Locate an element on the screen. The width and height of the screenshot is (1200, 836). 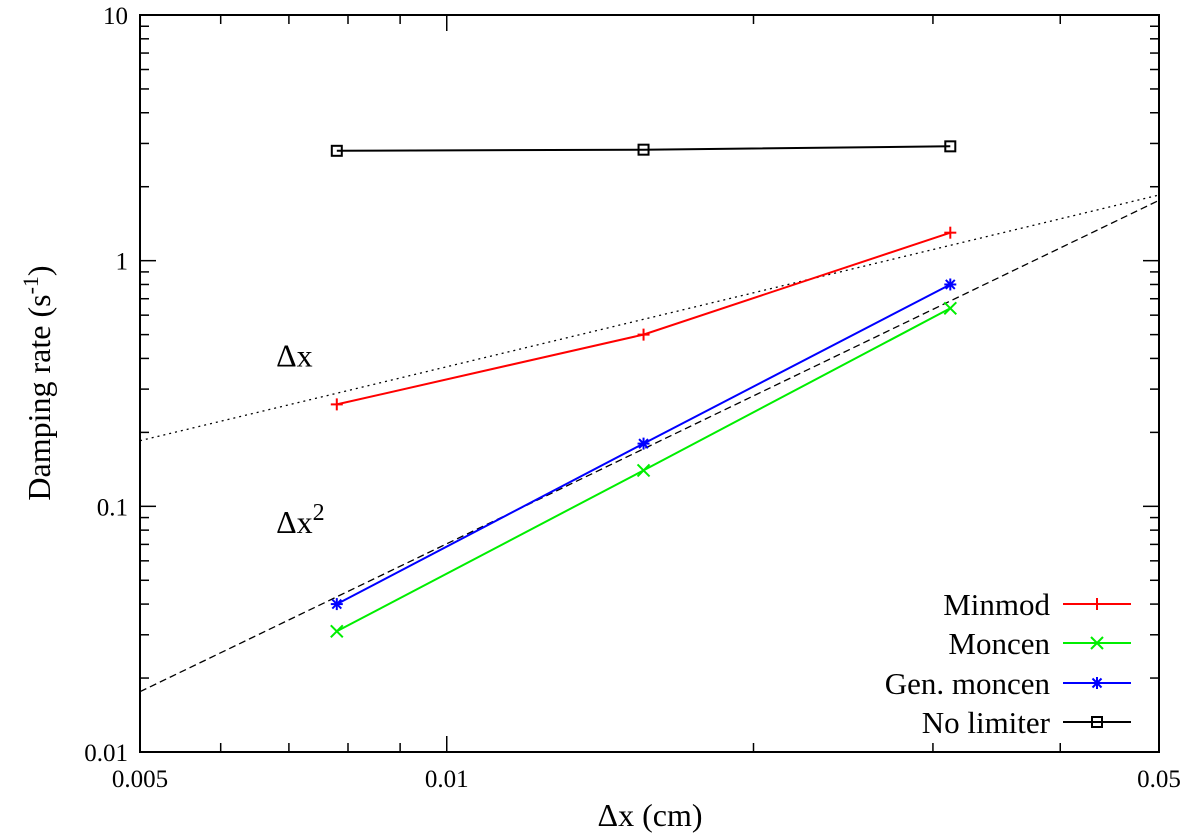
x-tick-label: 0.01 is located at coordinates (447, 779).